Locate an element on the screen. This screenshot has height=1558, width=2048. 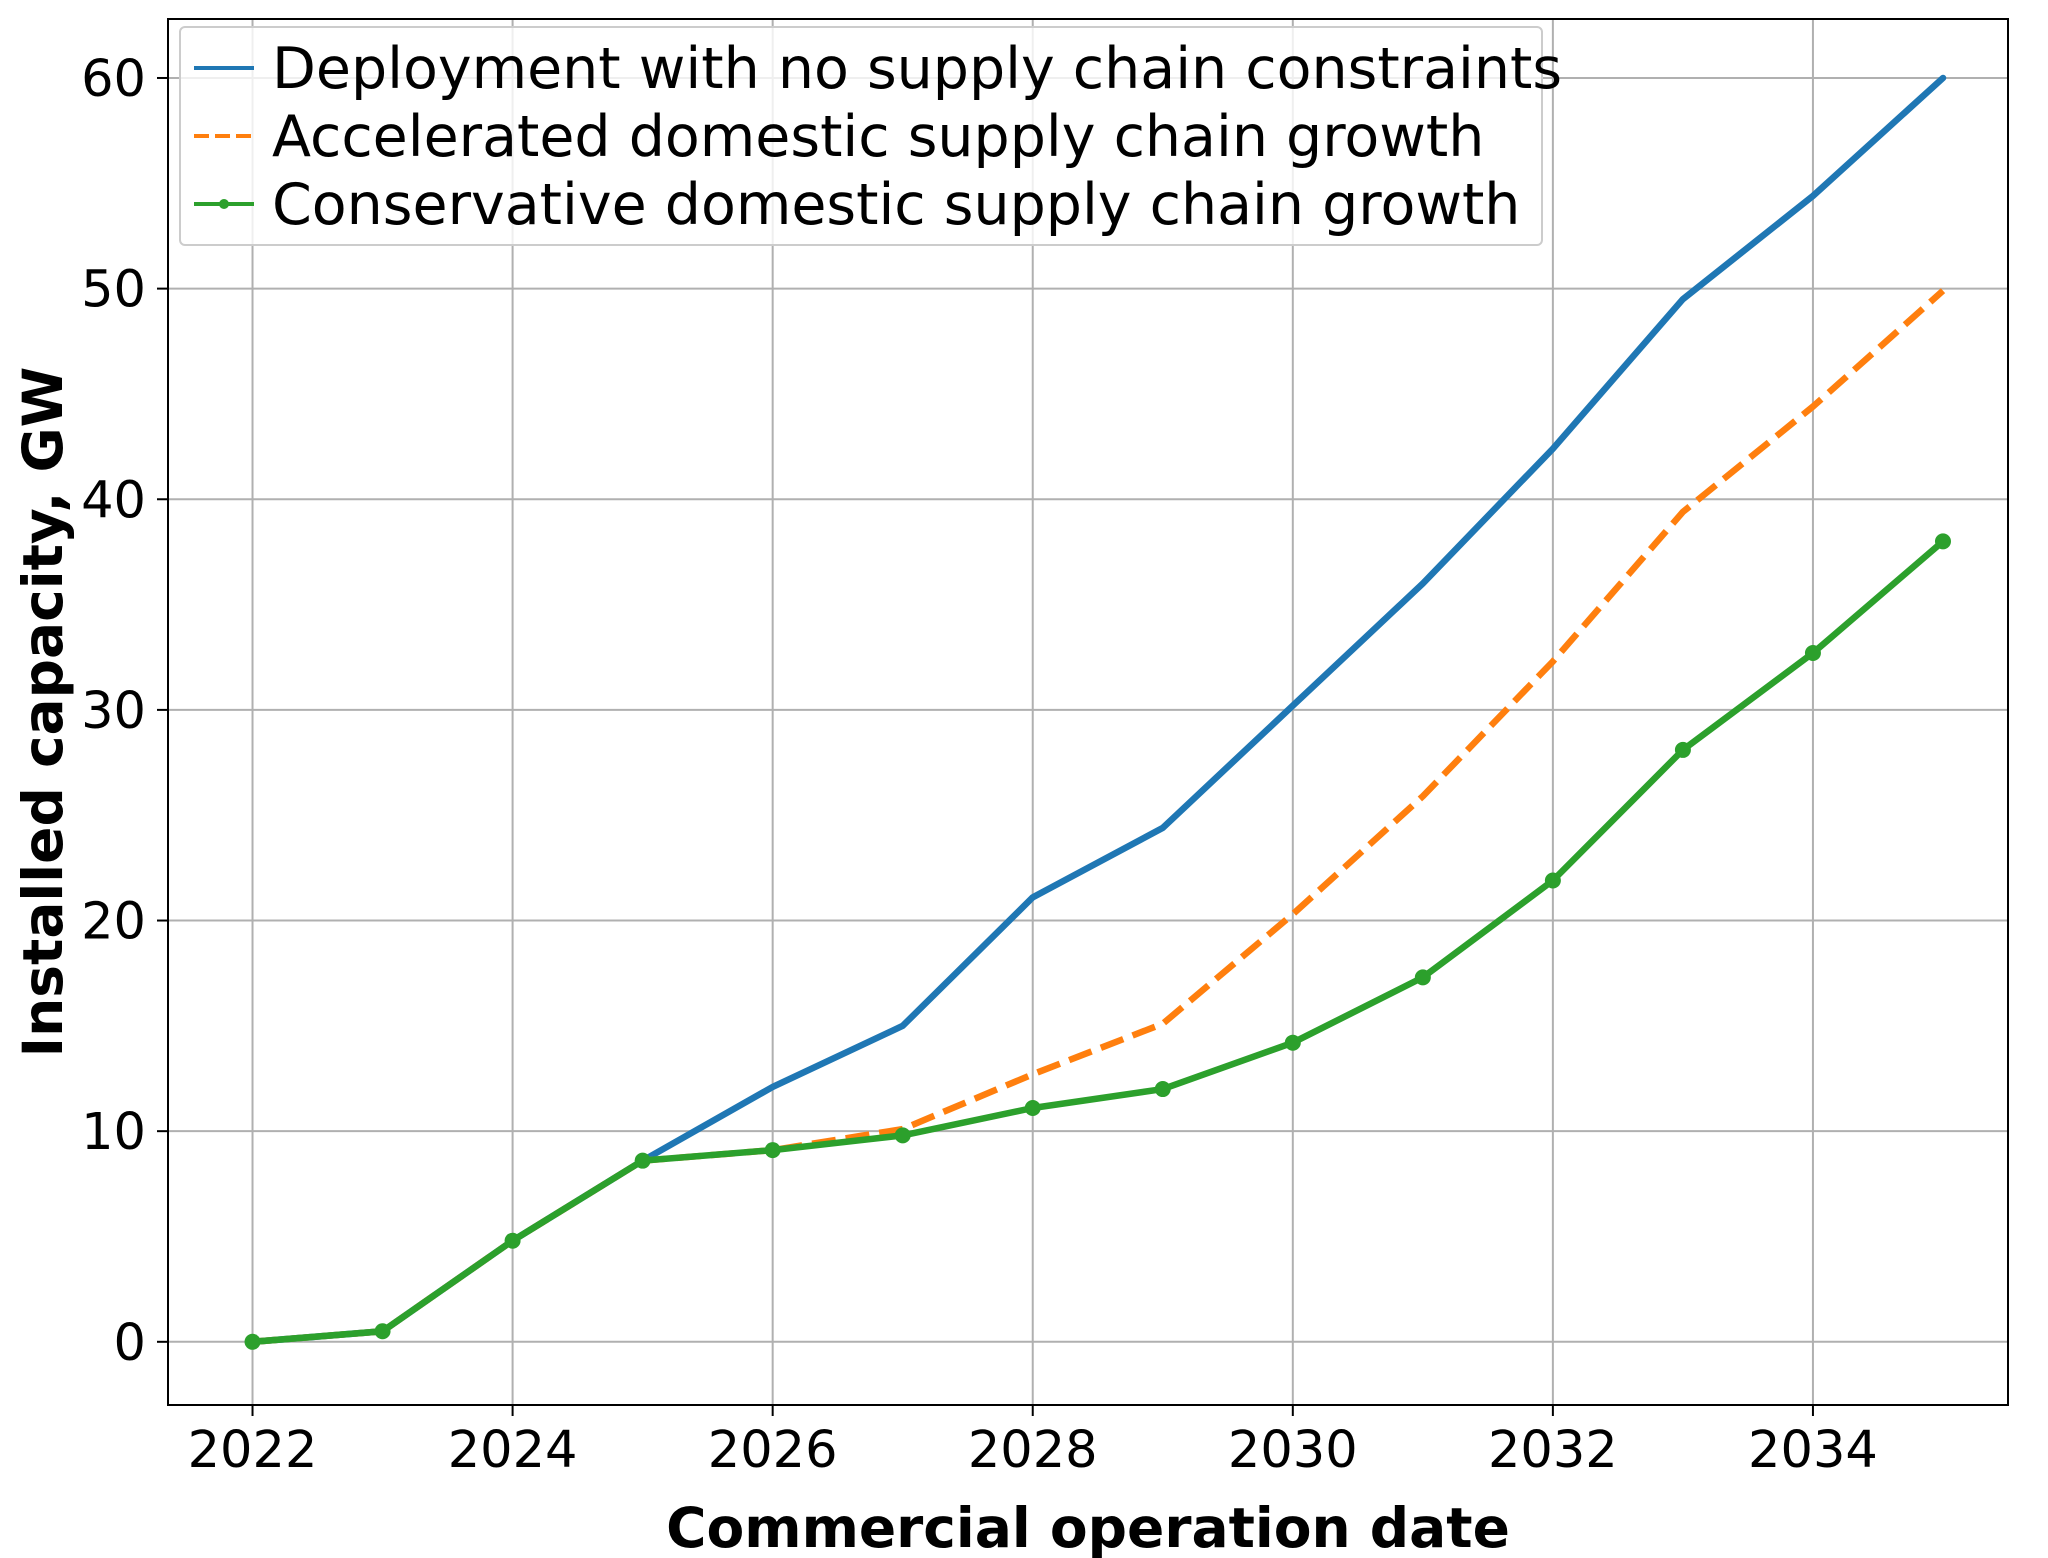
legend-item-2: Accelerated domestic supply chain growth is located at coordinates (839, 137).